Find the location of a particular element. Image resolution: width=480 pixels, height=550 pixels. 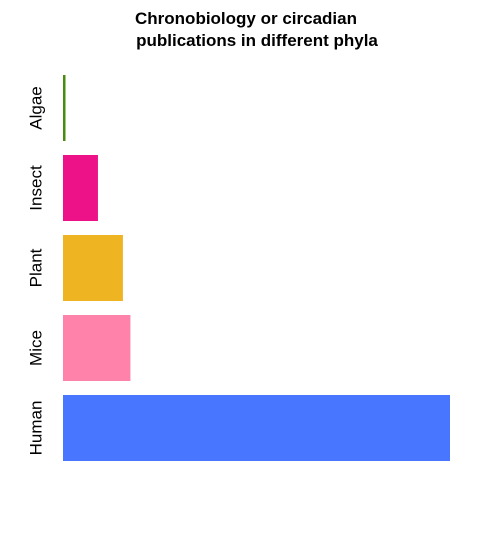

bar-human is located at coordinates (256, 428).